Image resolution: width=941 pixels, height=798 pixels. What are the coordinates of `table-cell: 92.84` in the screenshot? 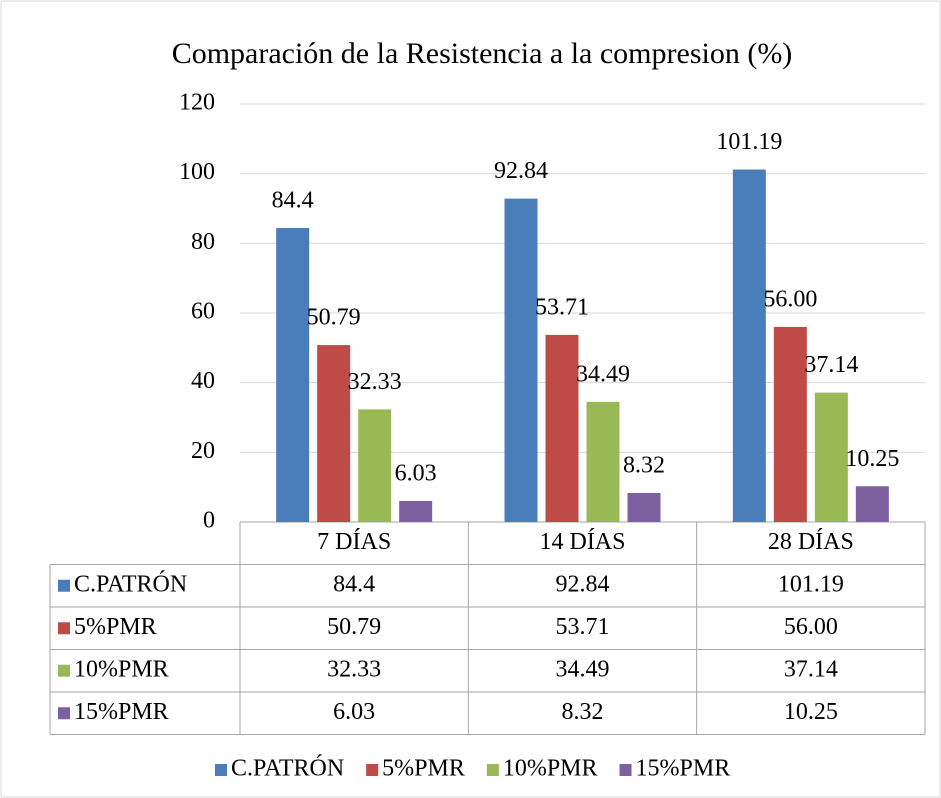 It's located at (583, 584).